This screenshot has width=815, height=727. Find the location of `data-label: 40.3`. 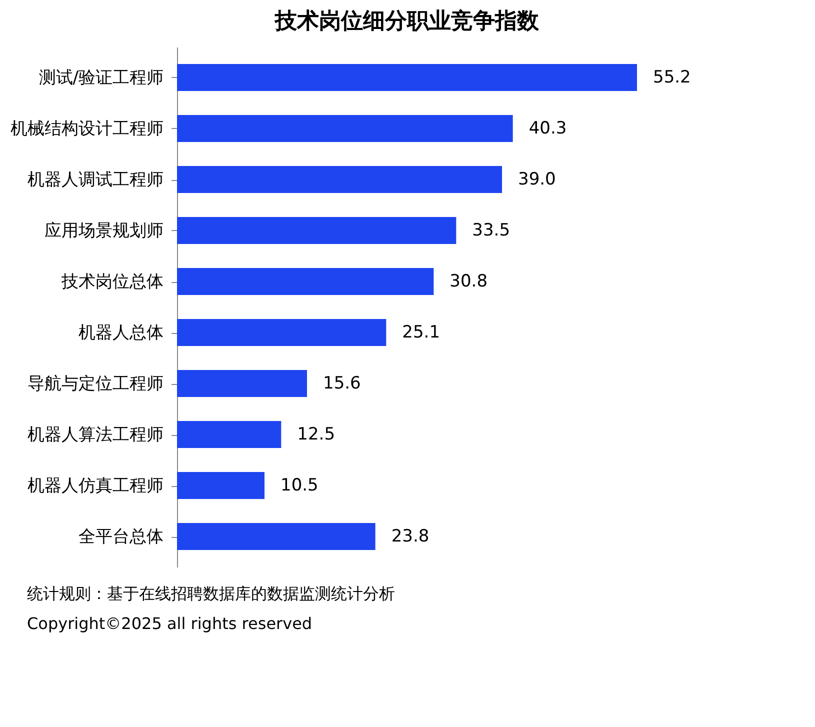

data-label: 40.3 is located at coordinates (547, 128).